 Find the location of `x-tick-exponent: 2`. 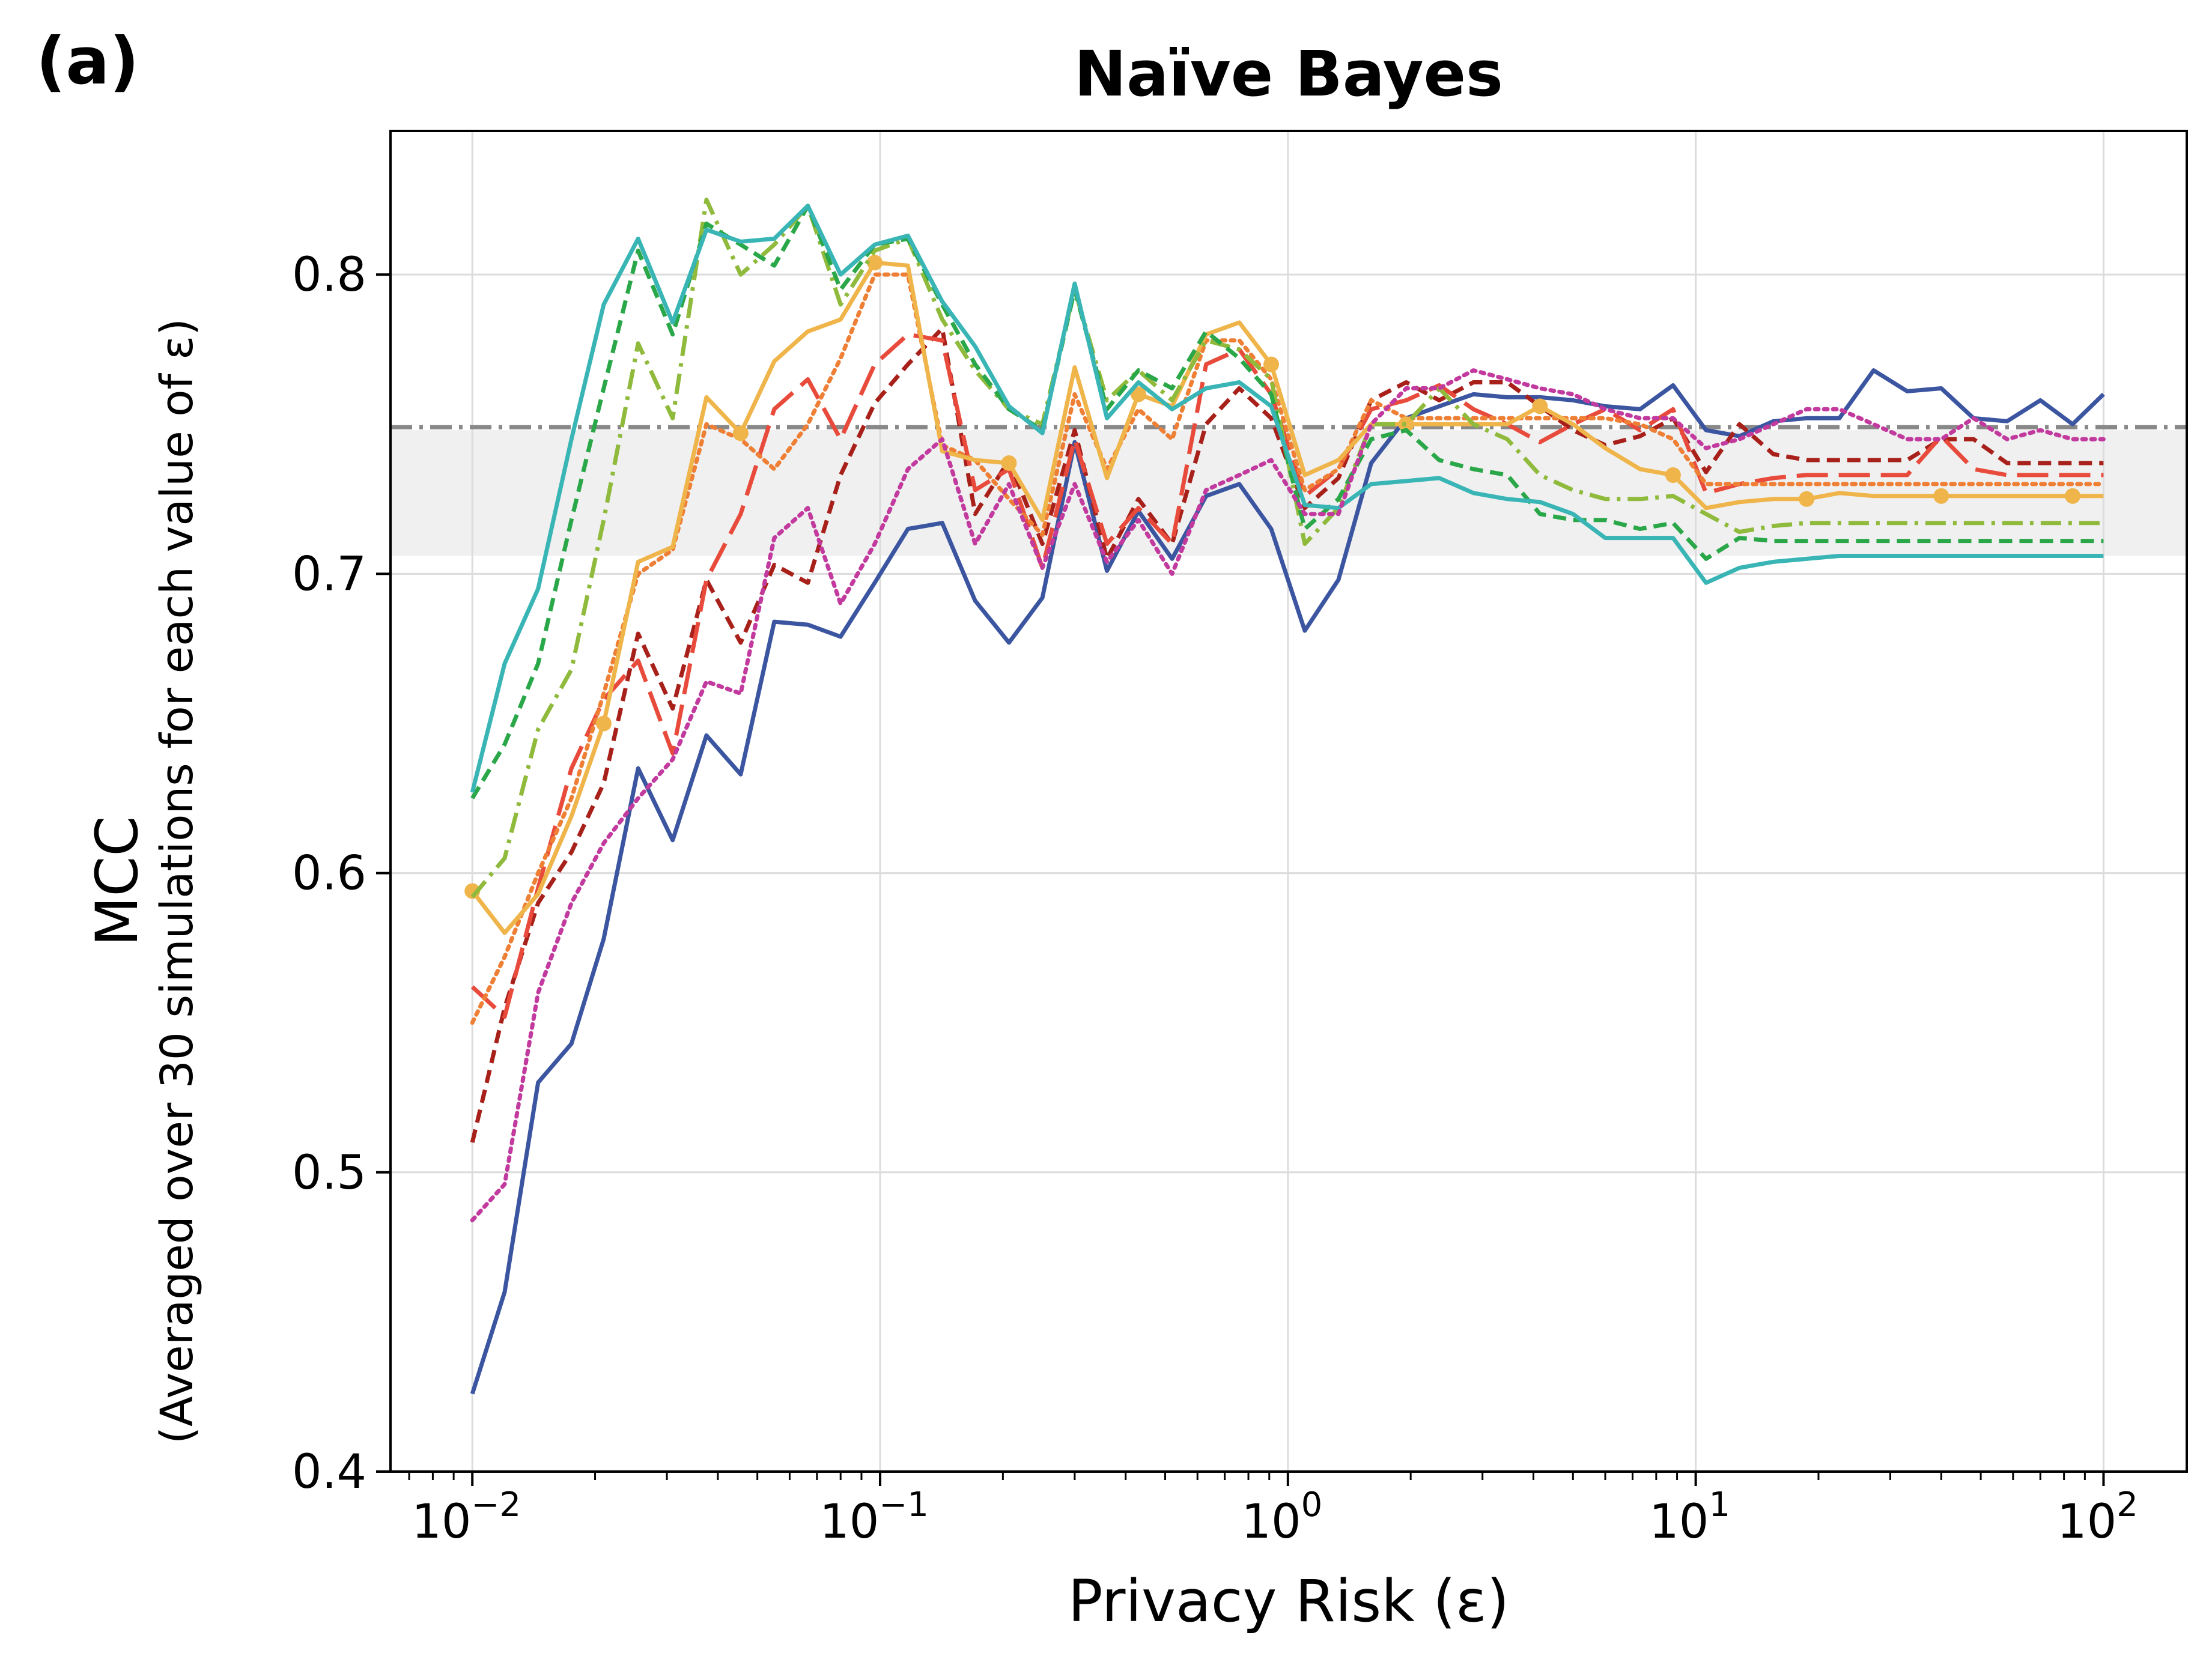

x-tick-exponent: 2 is located at coordinates (2127, 1504).